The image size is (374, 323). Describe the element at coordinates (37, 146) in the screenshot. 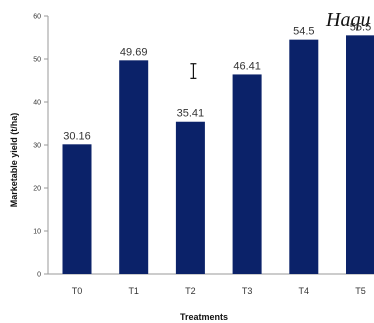

I see `y-tick-label: 30` at that location.